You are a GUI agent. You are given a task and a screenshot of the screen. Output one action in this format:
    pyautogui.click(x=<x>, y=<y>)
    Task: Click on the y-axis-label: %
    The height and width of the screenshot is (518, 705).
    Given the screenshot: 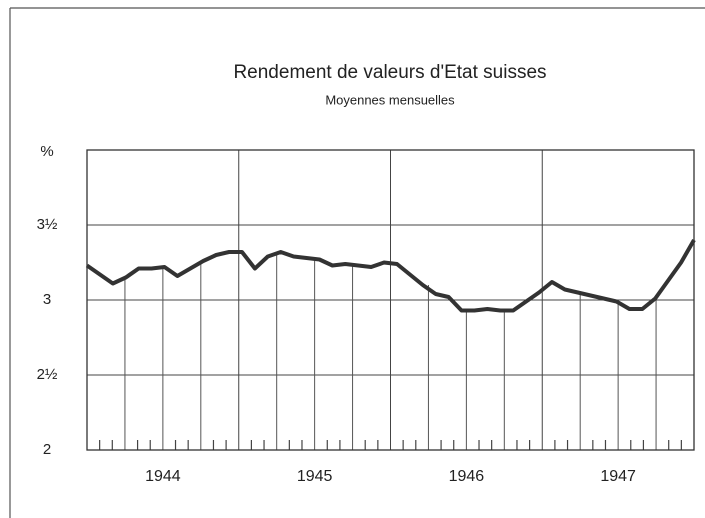 What is the action you would take?
    pyautogui.click(x=46, y=151)
    